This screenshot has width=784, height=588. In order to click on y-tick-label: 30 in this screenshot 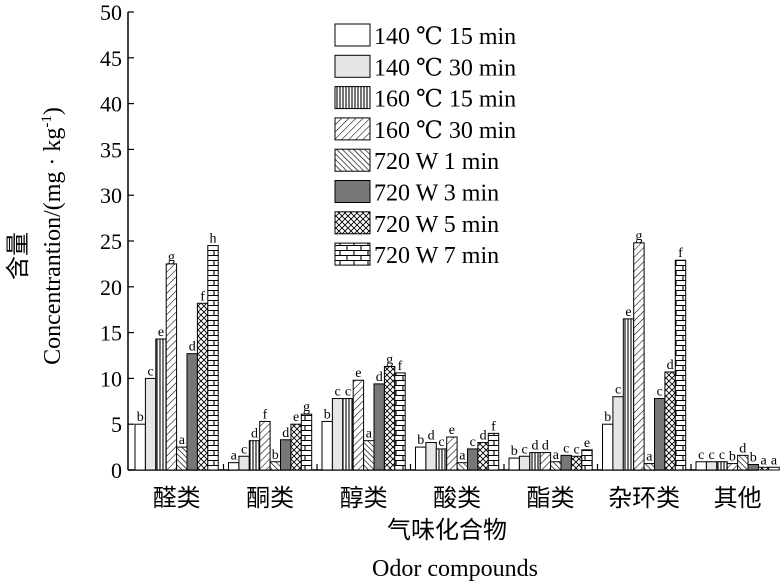, I will do `click(111, 195)`.